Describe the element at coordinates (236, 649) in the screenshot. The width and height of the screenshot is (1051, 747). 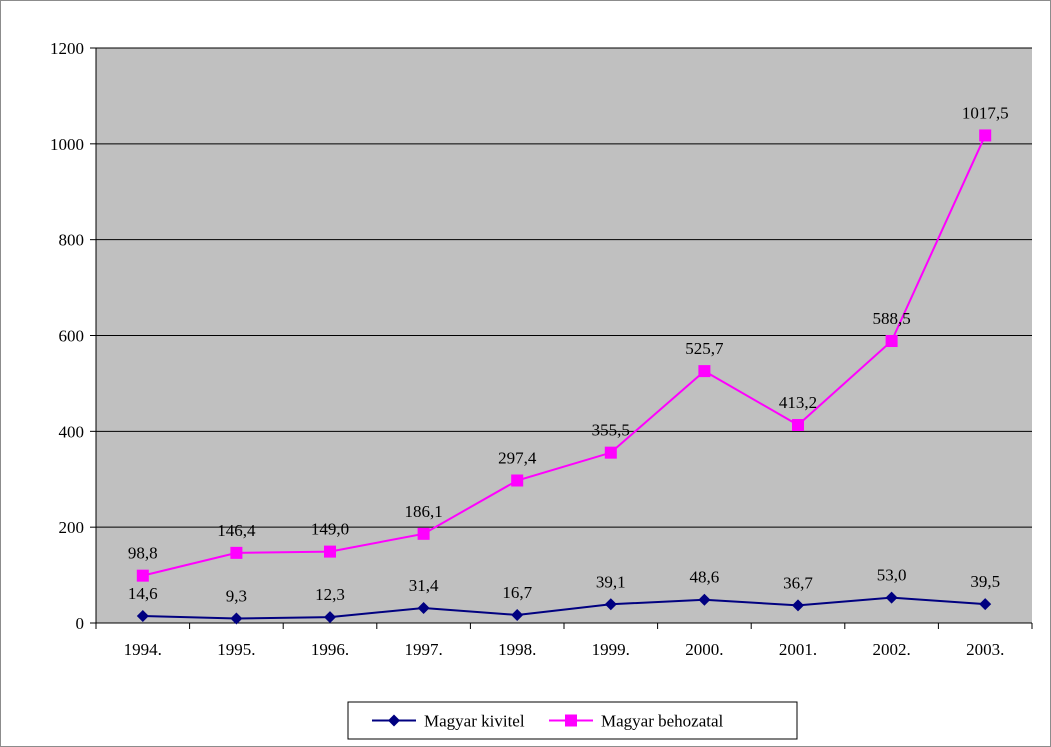
I see `x-tick-label: 1995.` at that location.